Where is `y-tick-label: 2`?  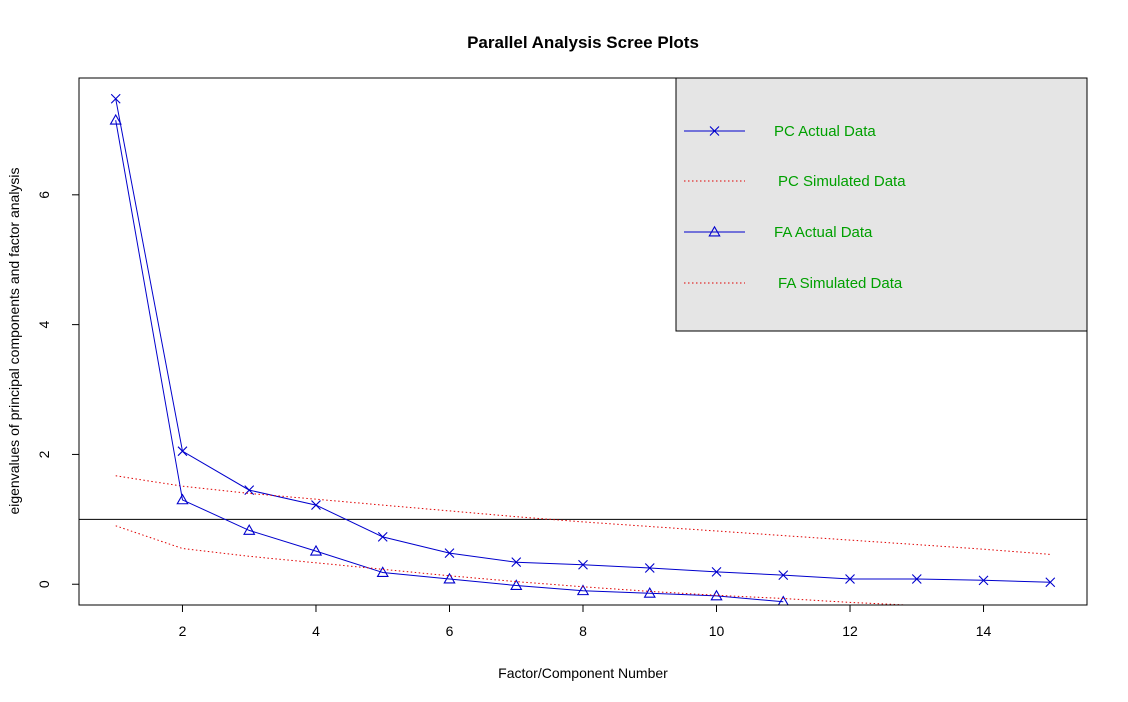 y-tick-label: 2 is located at coordinates (44, 454).